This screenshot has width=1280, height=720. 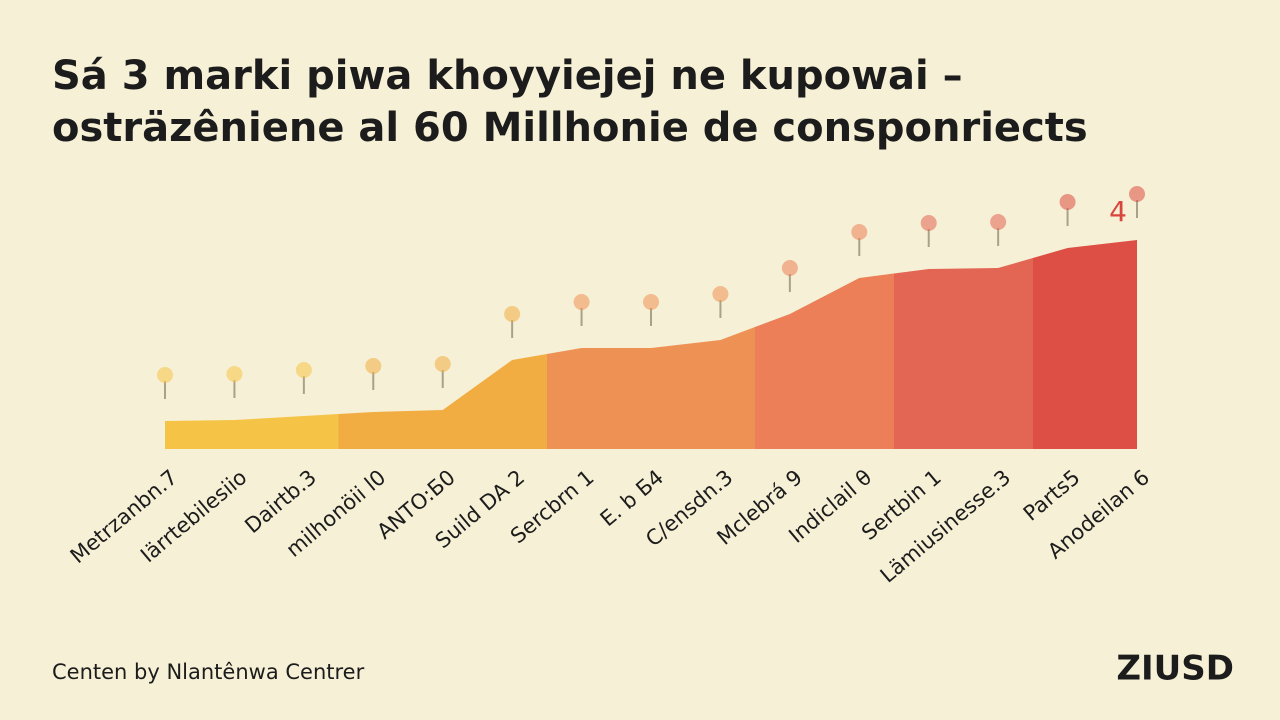 What do you see at coordinates (208, 672) in the screenshot?
I see `source: Centen by Nlantênwa Centrer` at bounding box center [208, 672].